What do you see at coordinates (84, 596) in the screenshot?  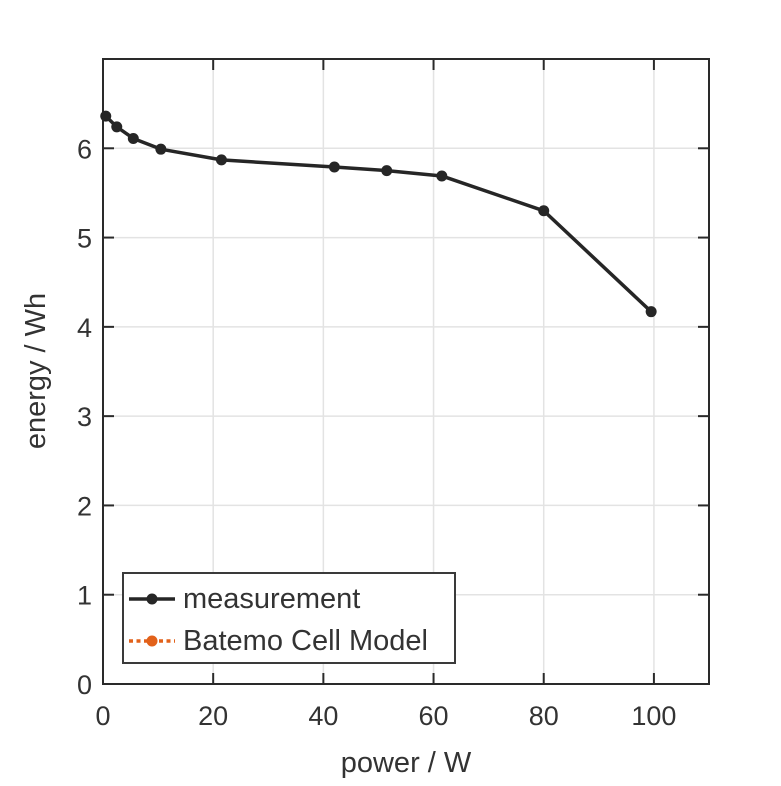 I see `y-tick-label-1: 1` at bounding box center [84, 596].